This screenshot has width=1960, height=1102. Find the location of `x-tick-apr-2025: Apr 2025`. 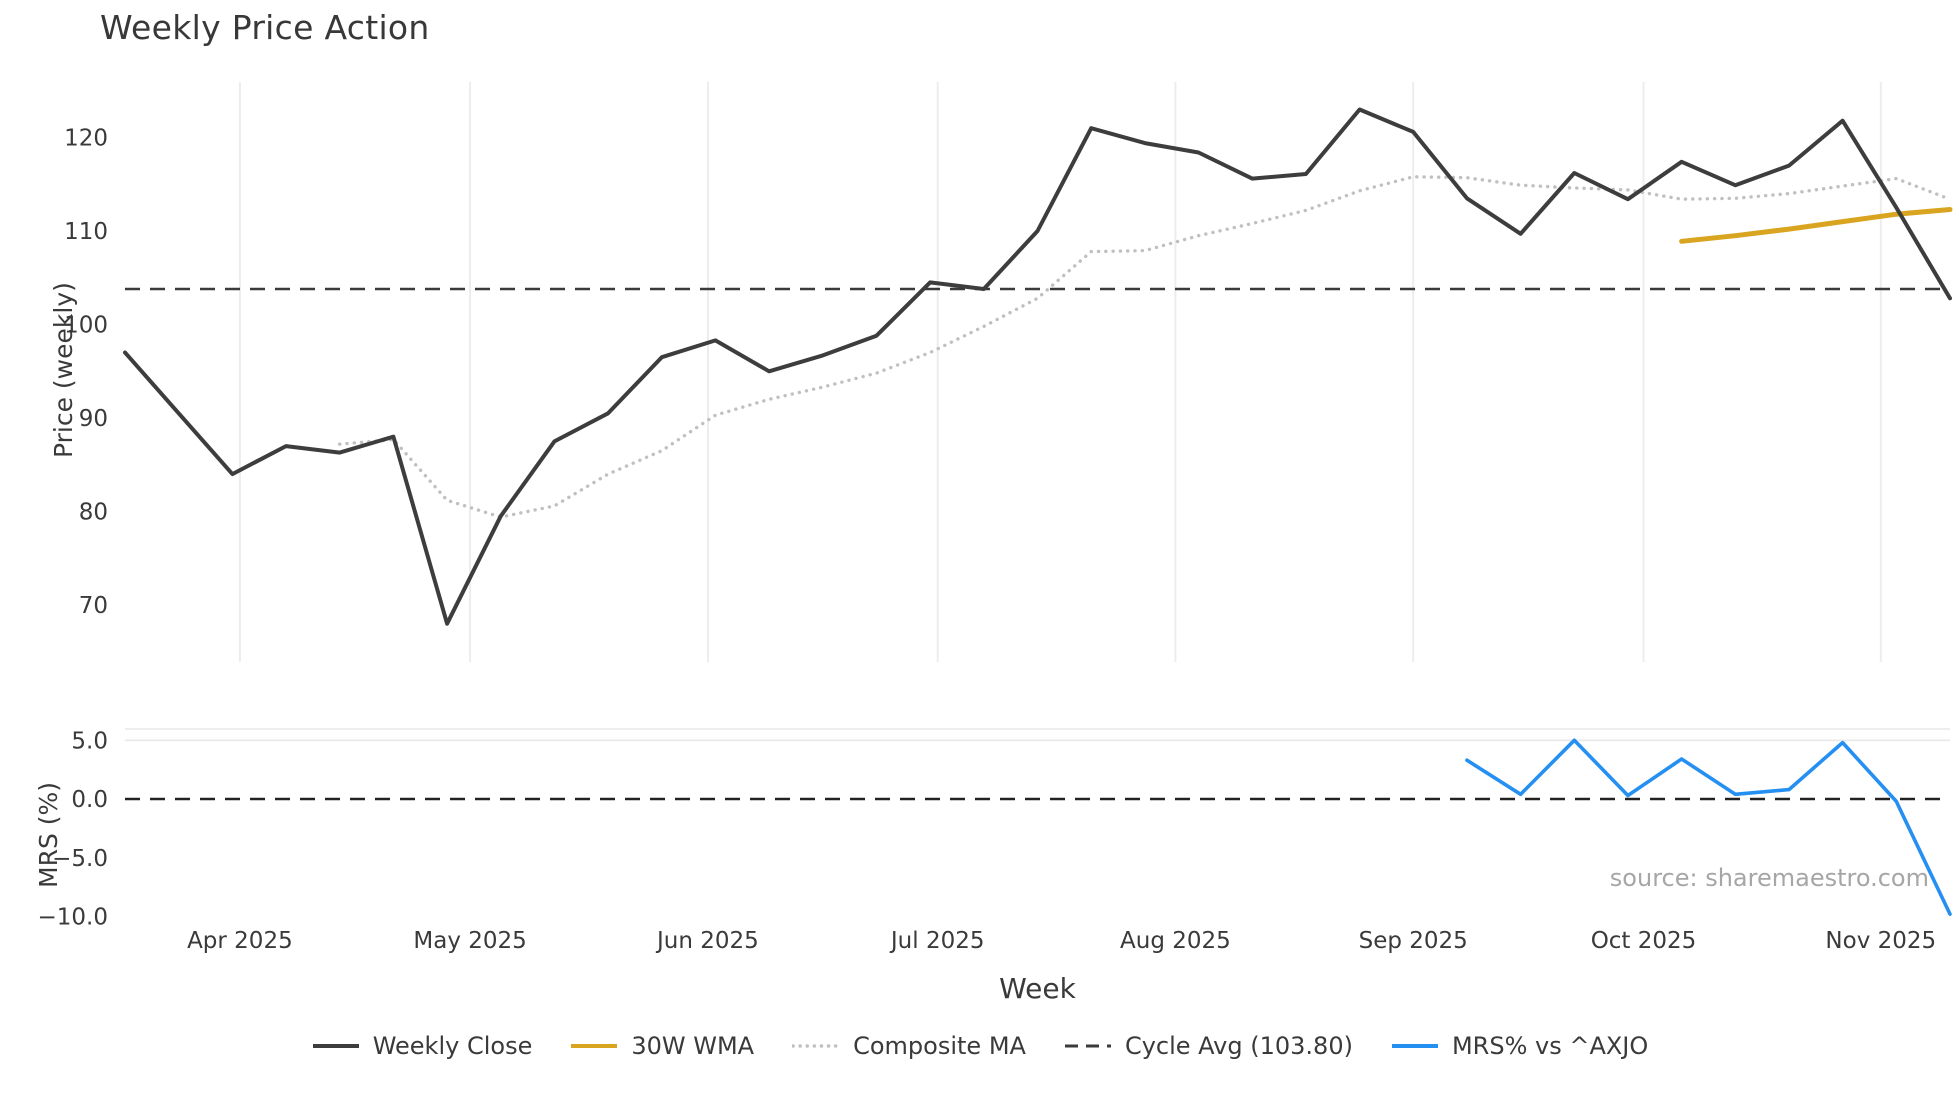

x-tick-apr-2025: Apr 2025 is located at coordinates (240, 941).